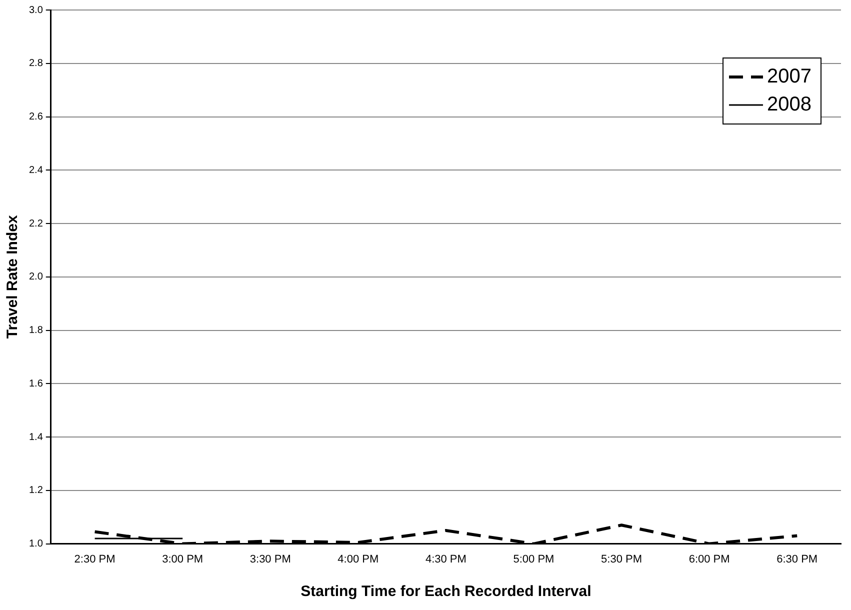 This screenshot has width=851, height=610. Describe the element at coordinates (36, 384) in the screenshot. I see `y-tick-label: 1.6` at that location.